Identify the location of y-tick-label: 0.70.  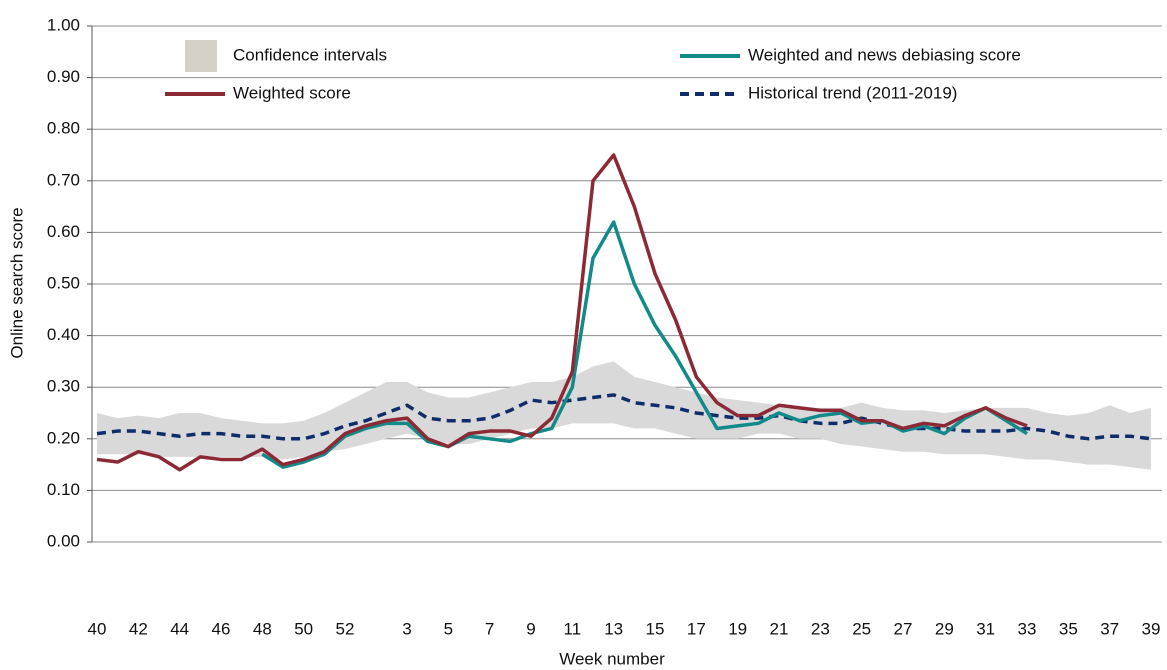
(63, 179).